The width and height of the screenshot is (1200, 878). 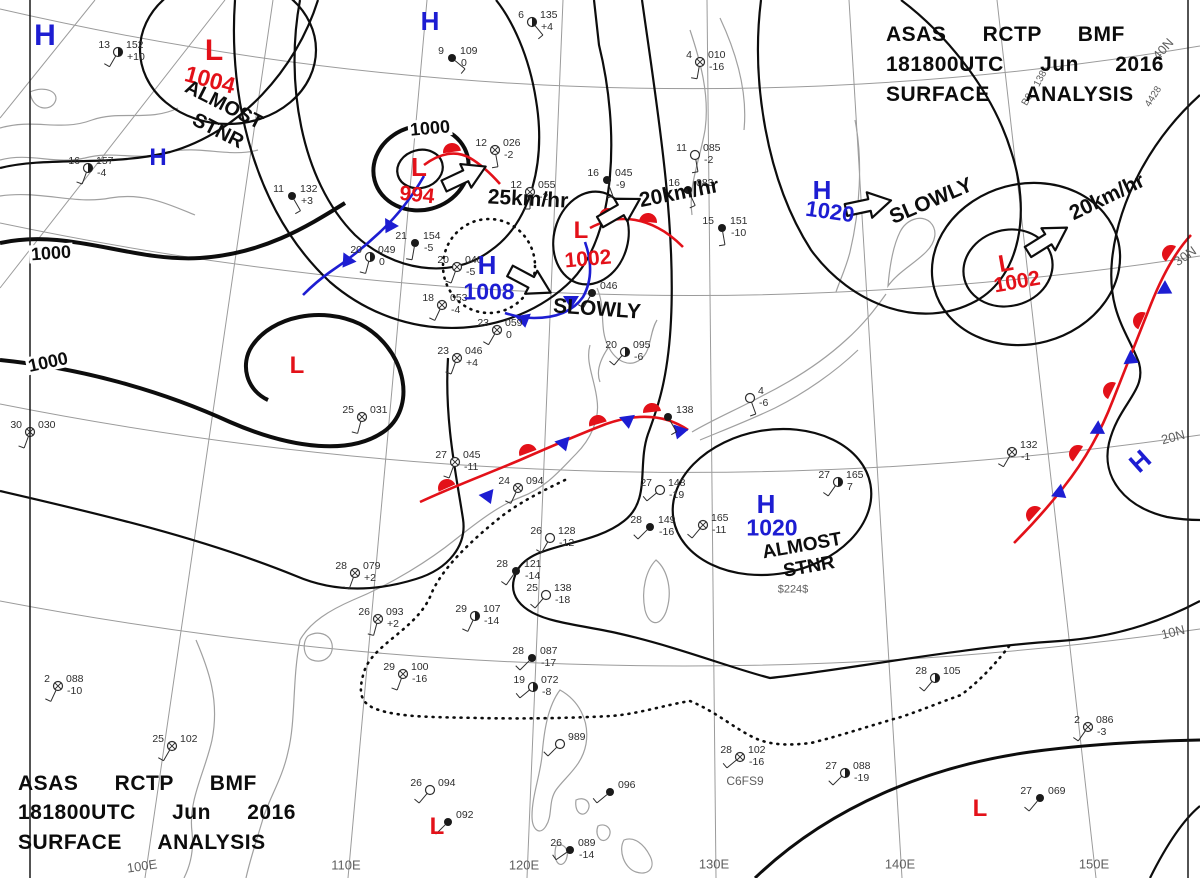 I want to click on station-tendency: -17, so click(x=548, y=663).